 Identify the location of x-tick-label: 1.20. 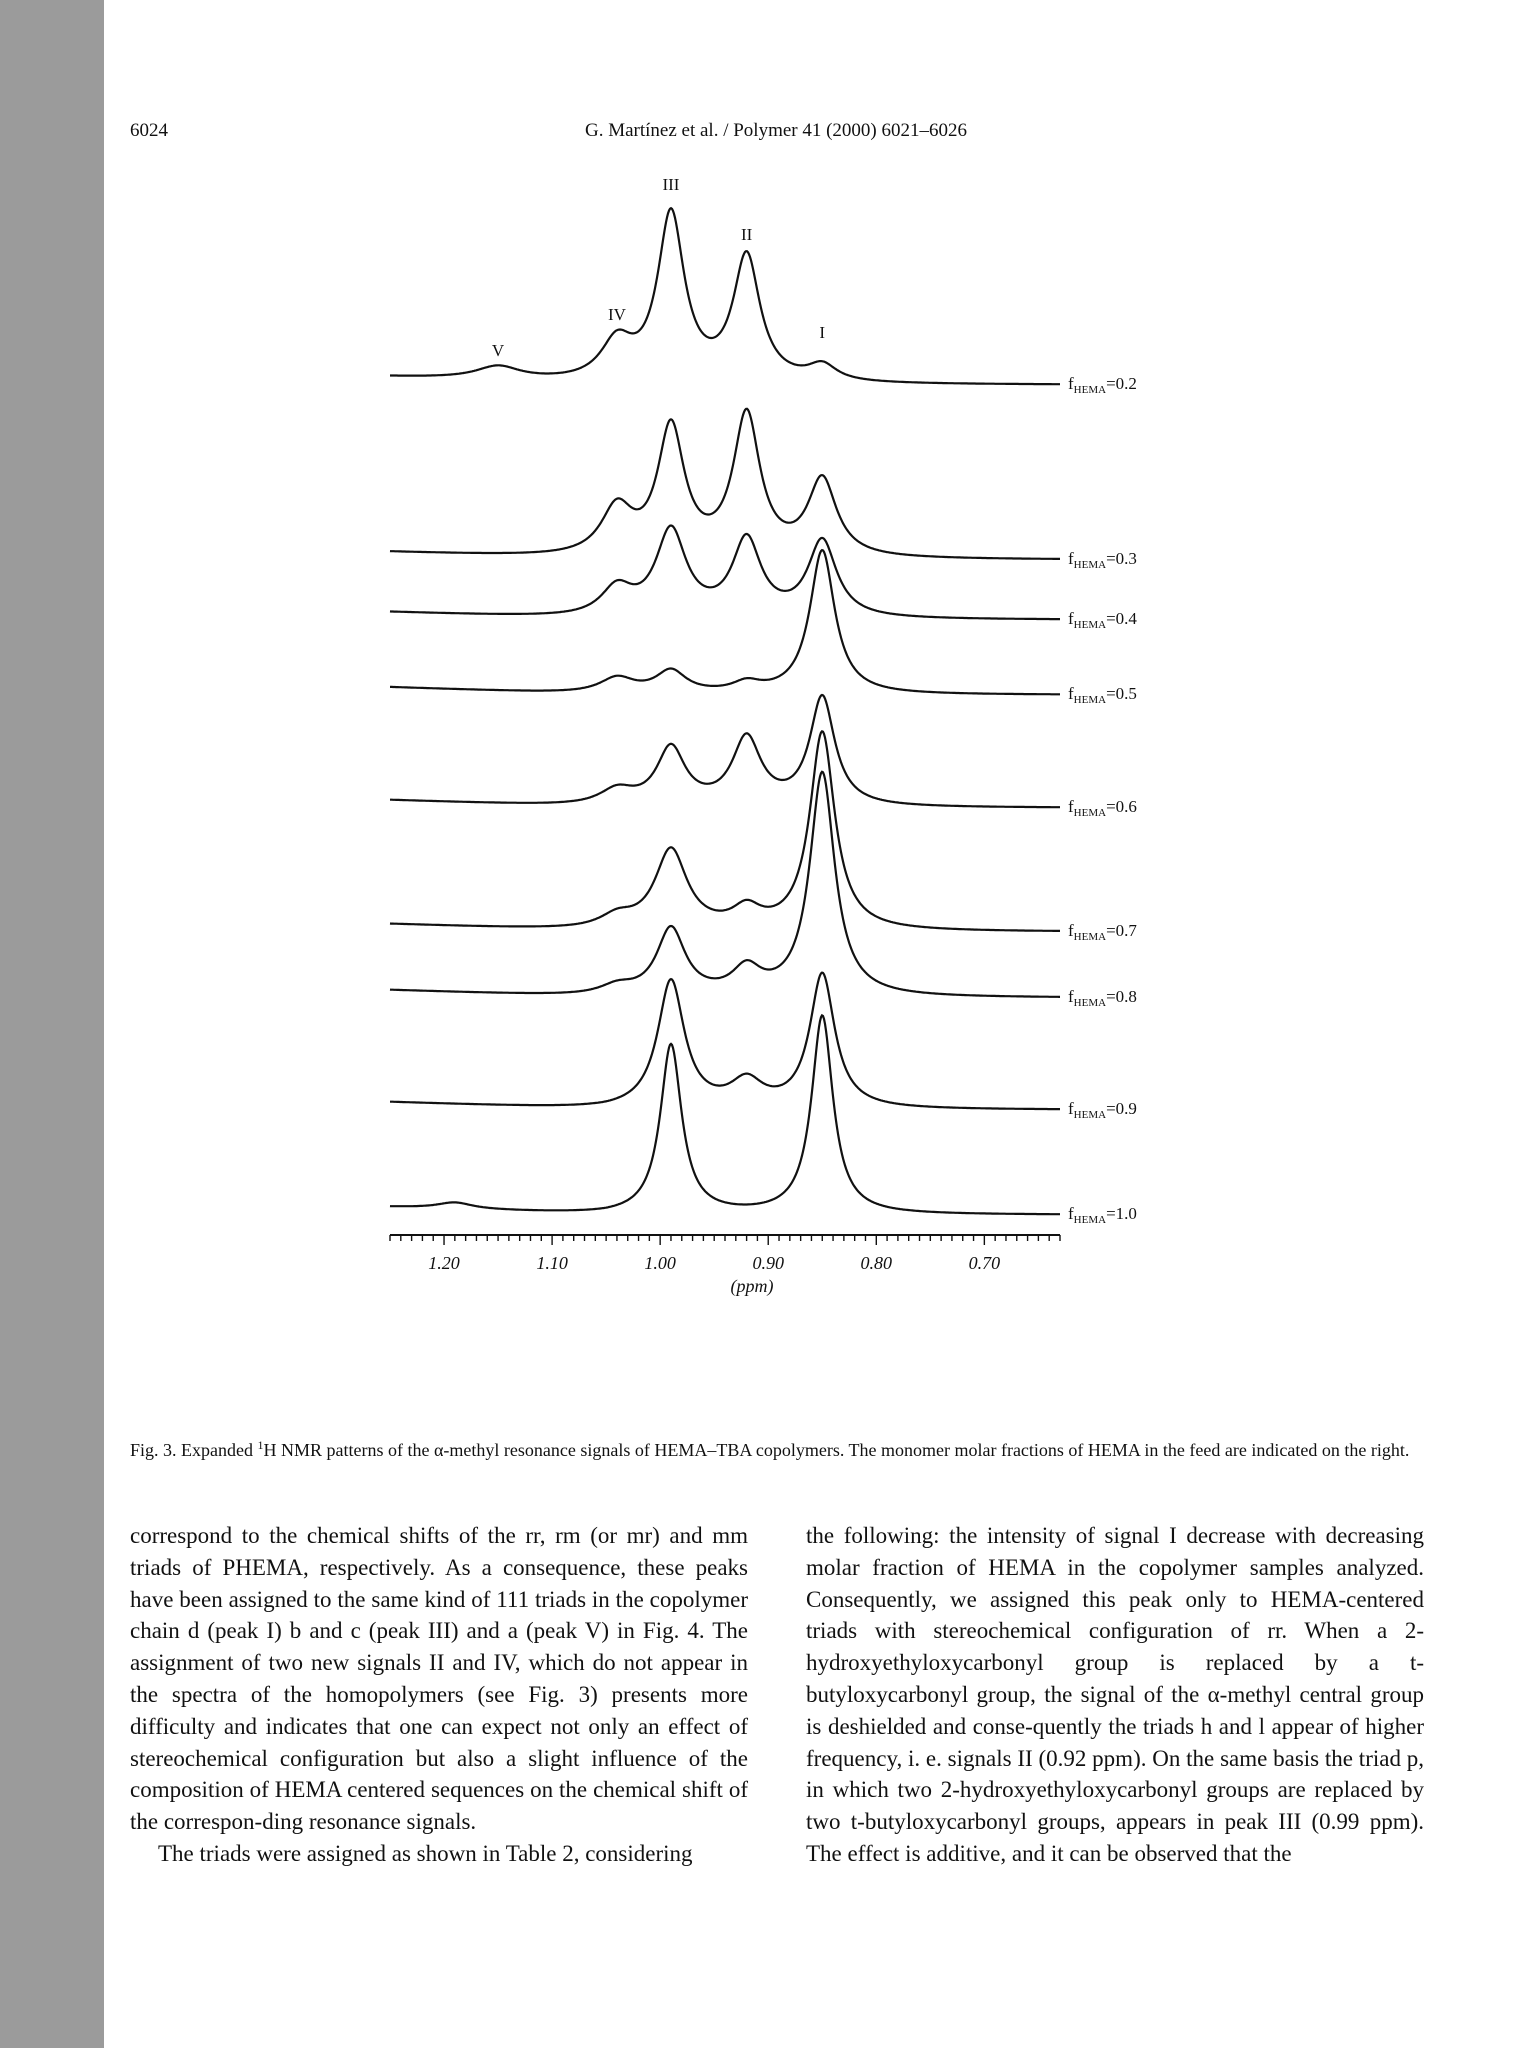
(444, 1263).